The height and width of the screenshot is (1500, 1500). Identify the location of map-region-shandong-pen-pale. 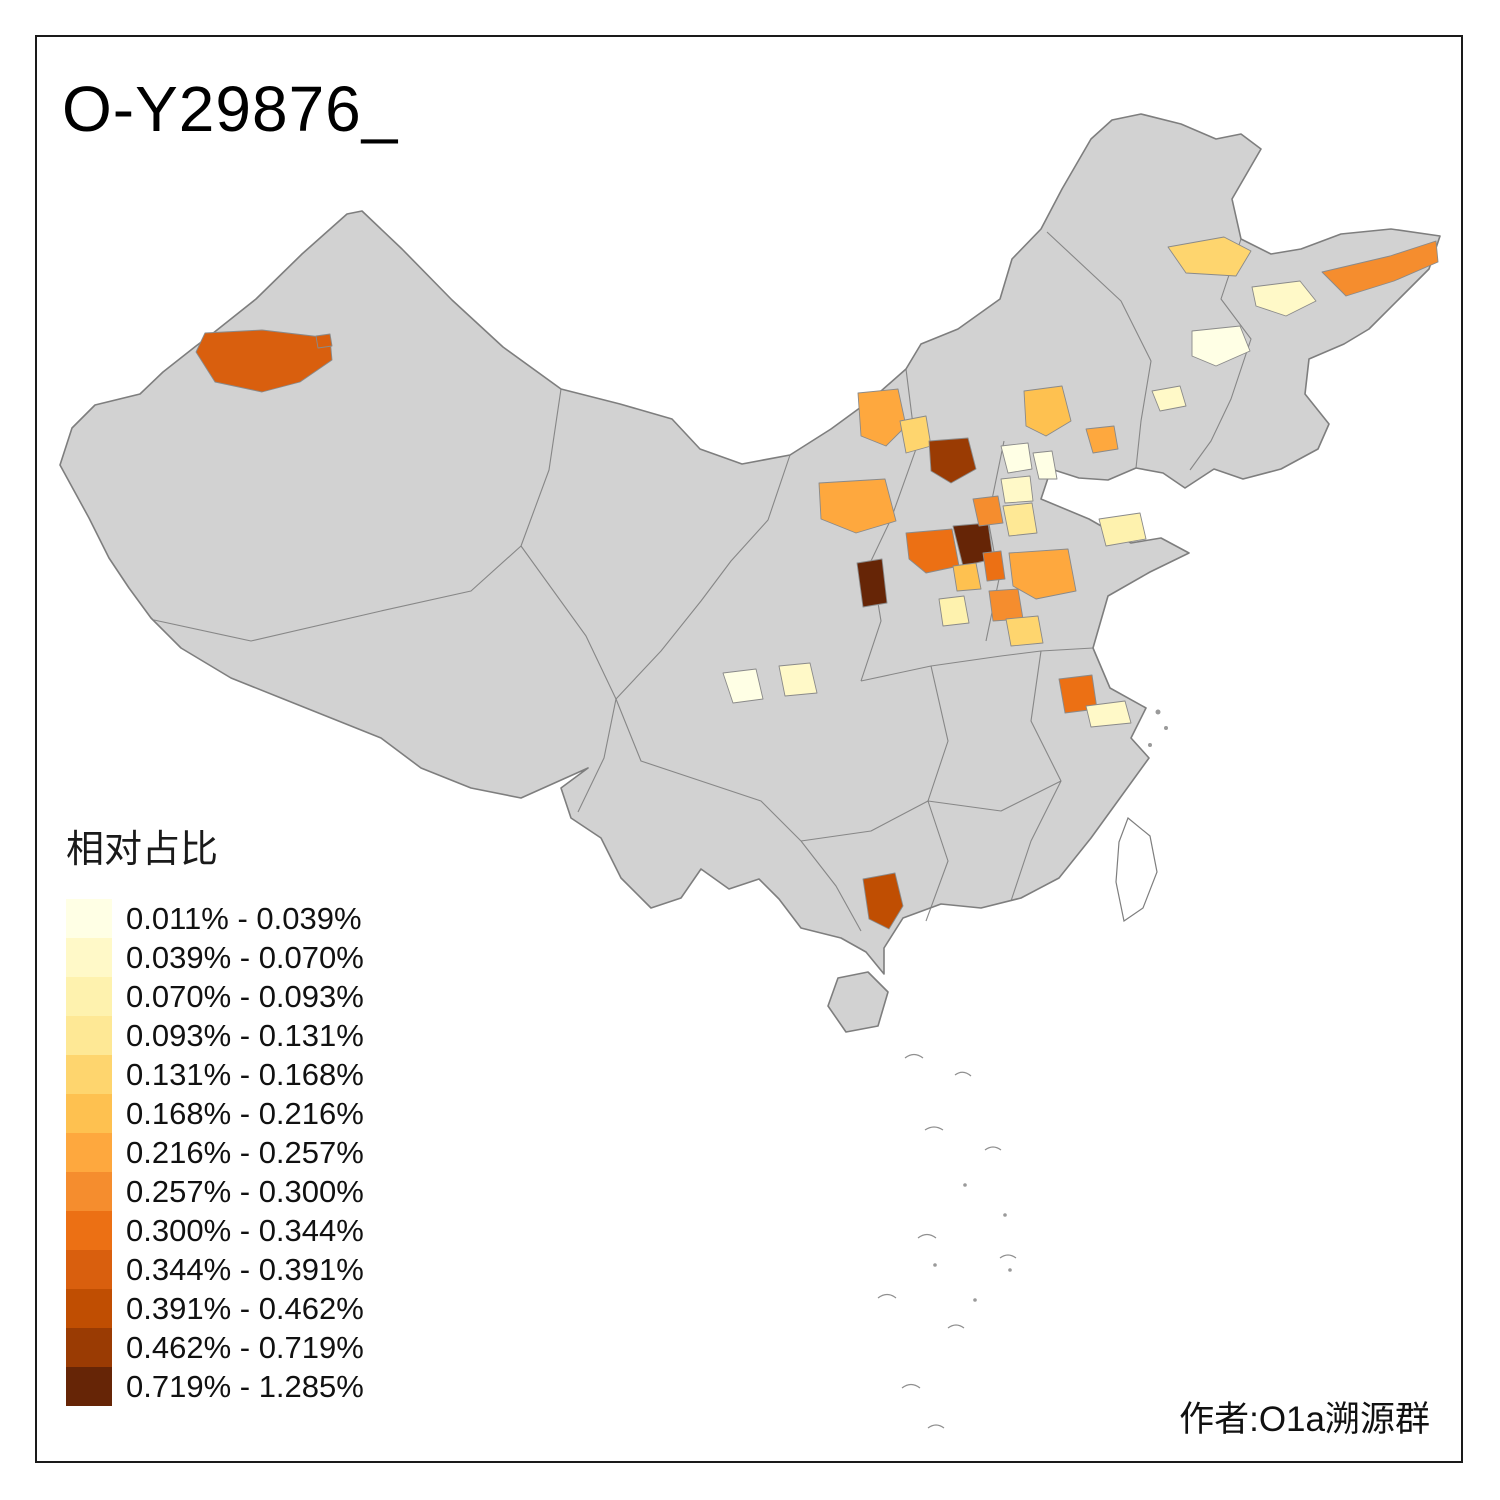
(1122, 529).